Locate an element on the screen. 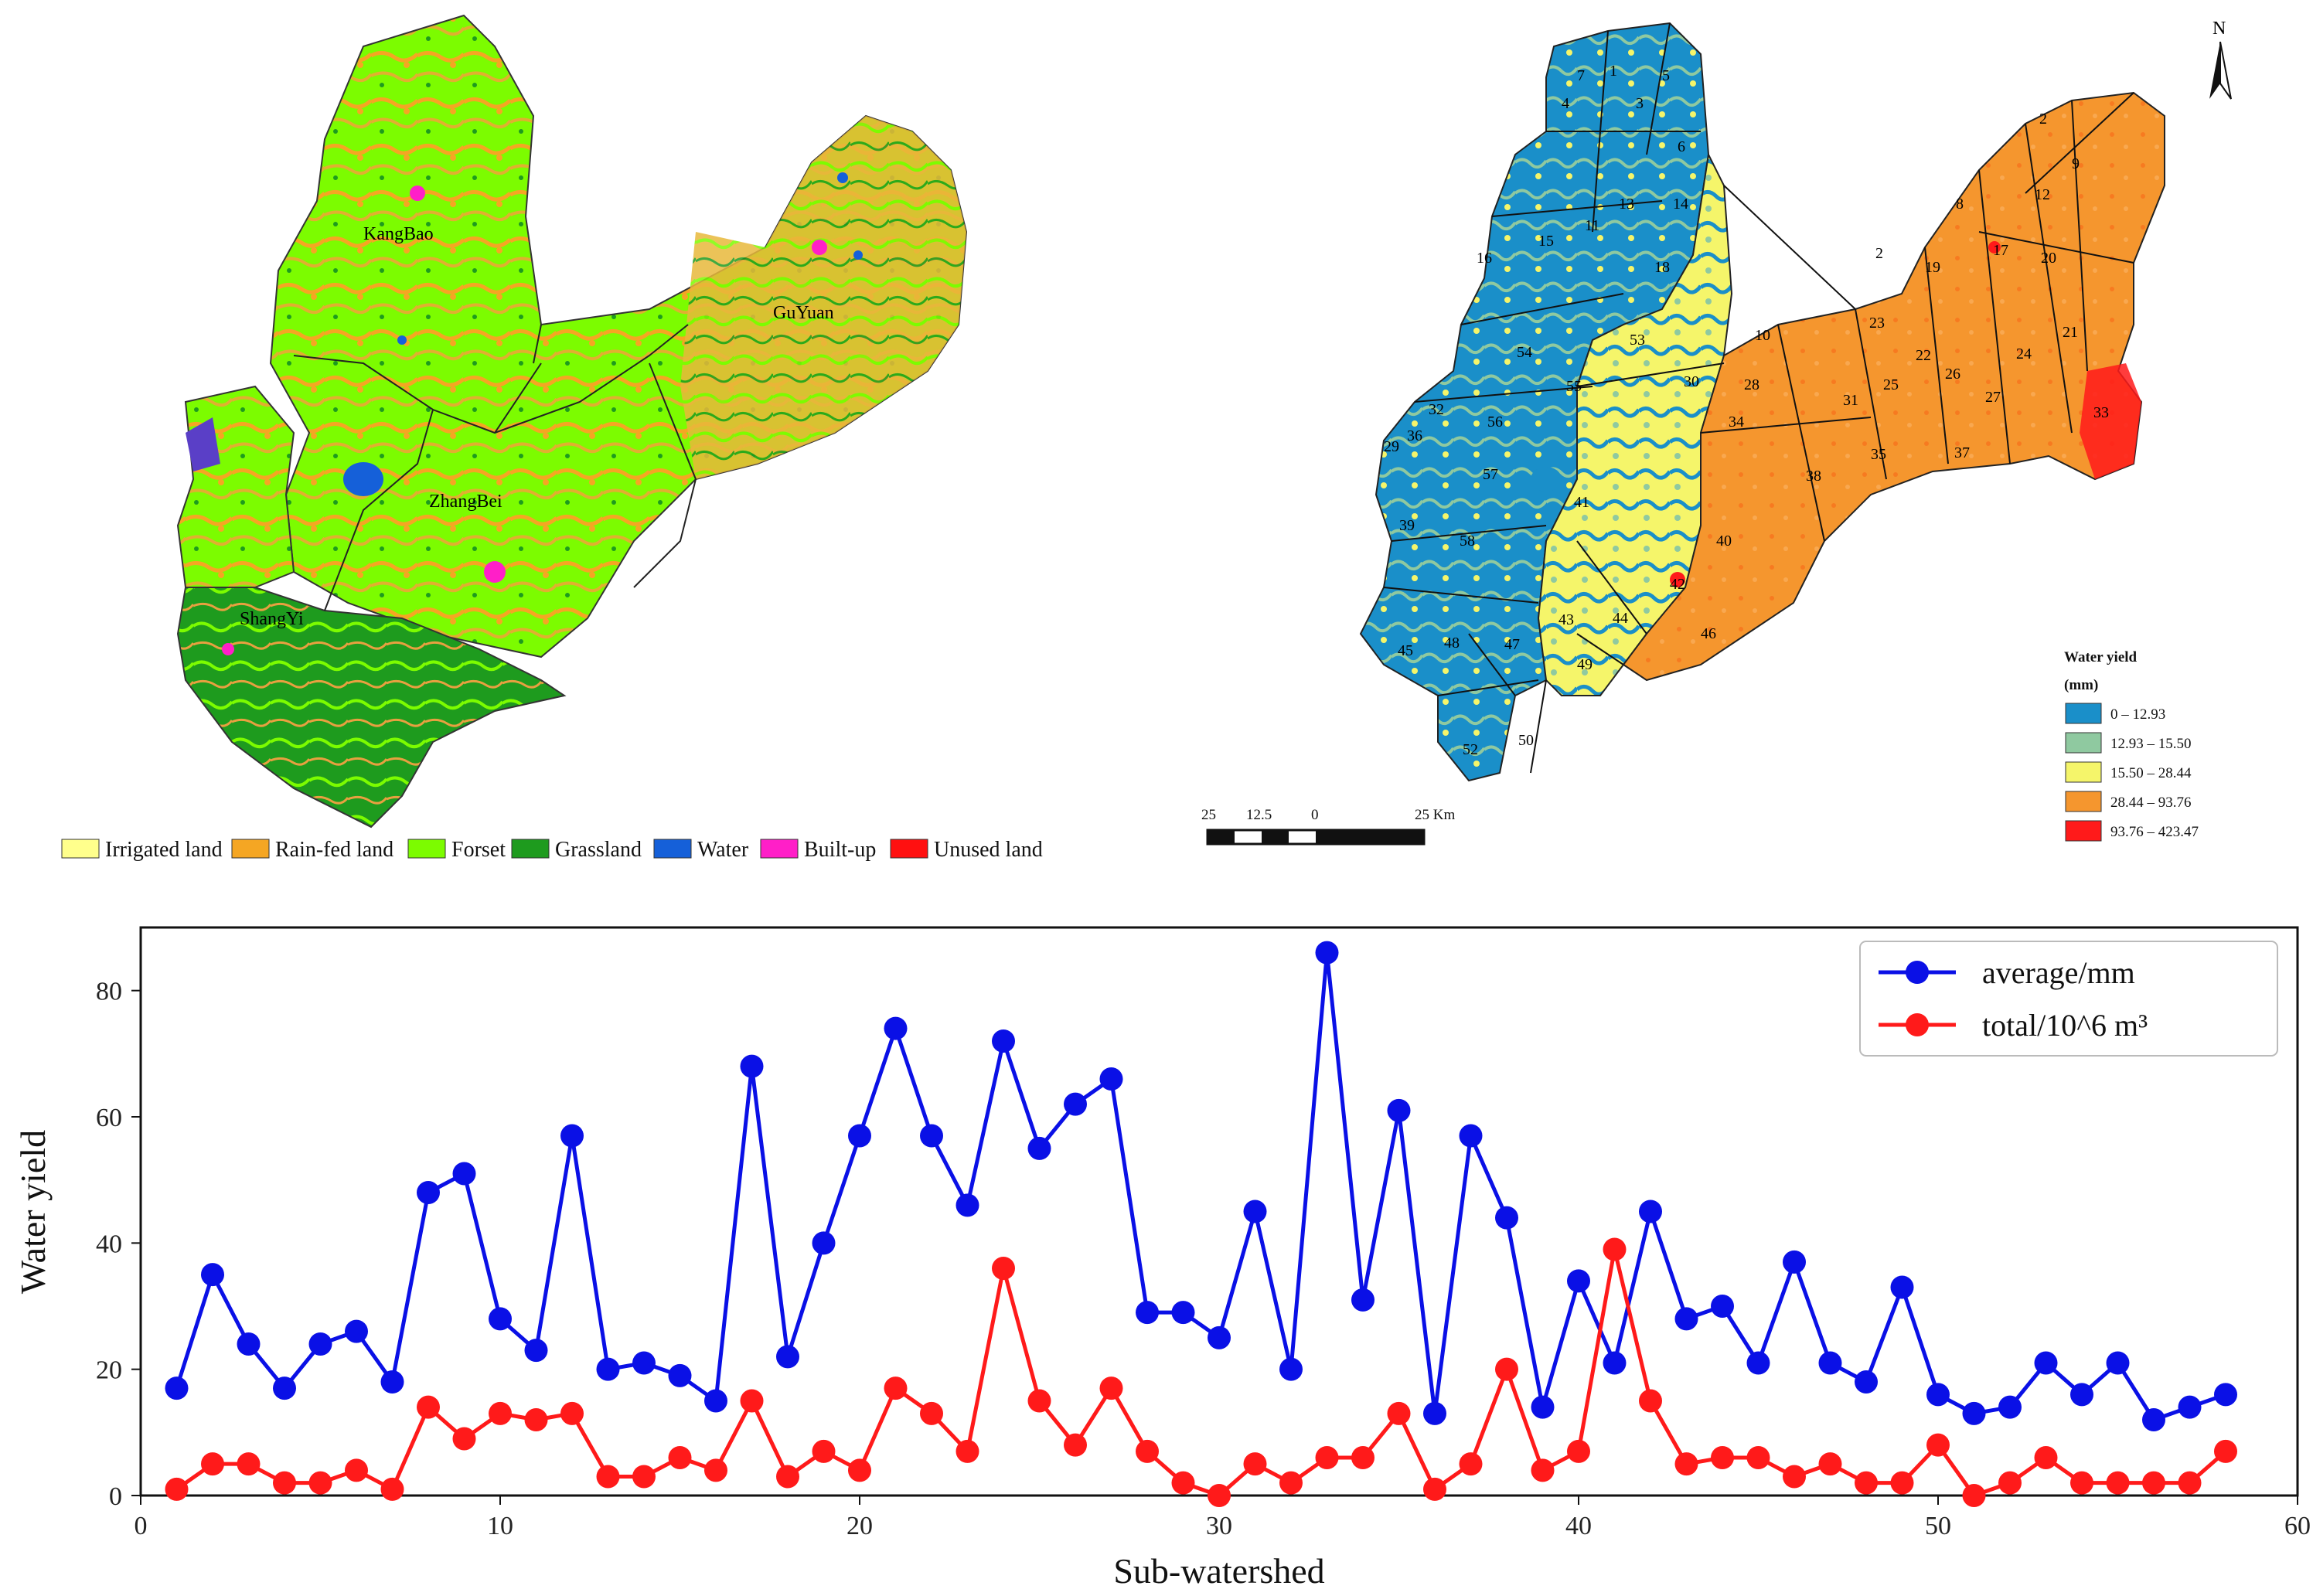 This screenshot has height=1596, width=2313. x-tick-label: 30 is located at coordinates (1219, 1526).